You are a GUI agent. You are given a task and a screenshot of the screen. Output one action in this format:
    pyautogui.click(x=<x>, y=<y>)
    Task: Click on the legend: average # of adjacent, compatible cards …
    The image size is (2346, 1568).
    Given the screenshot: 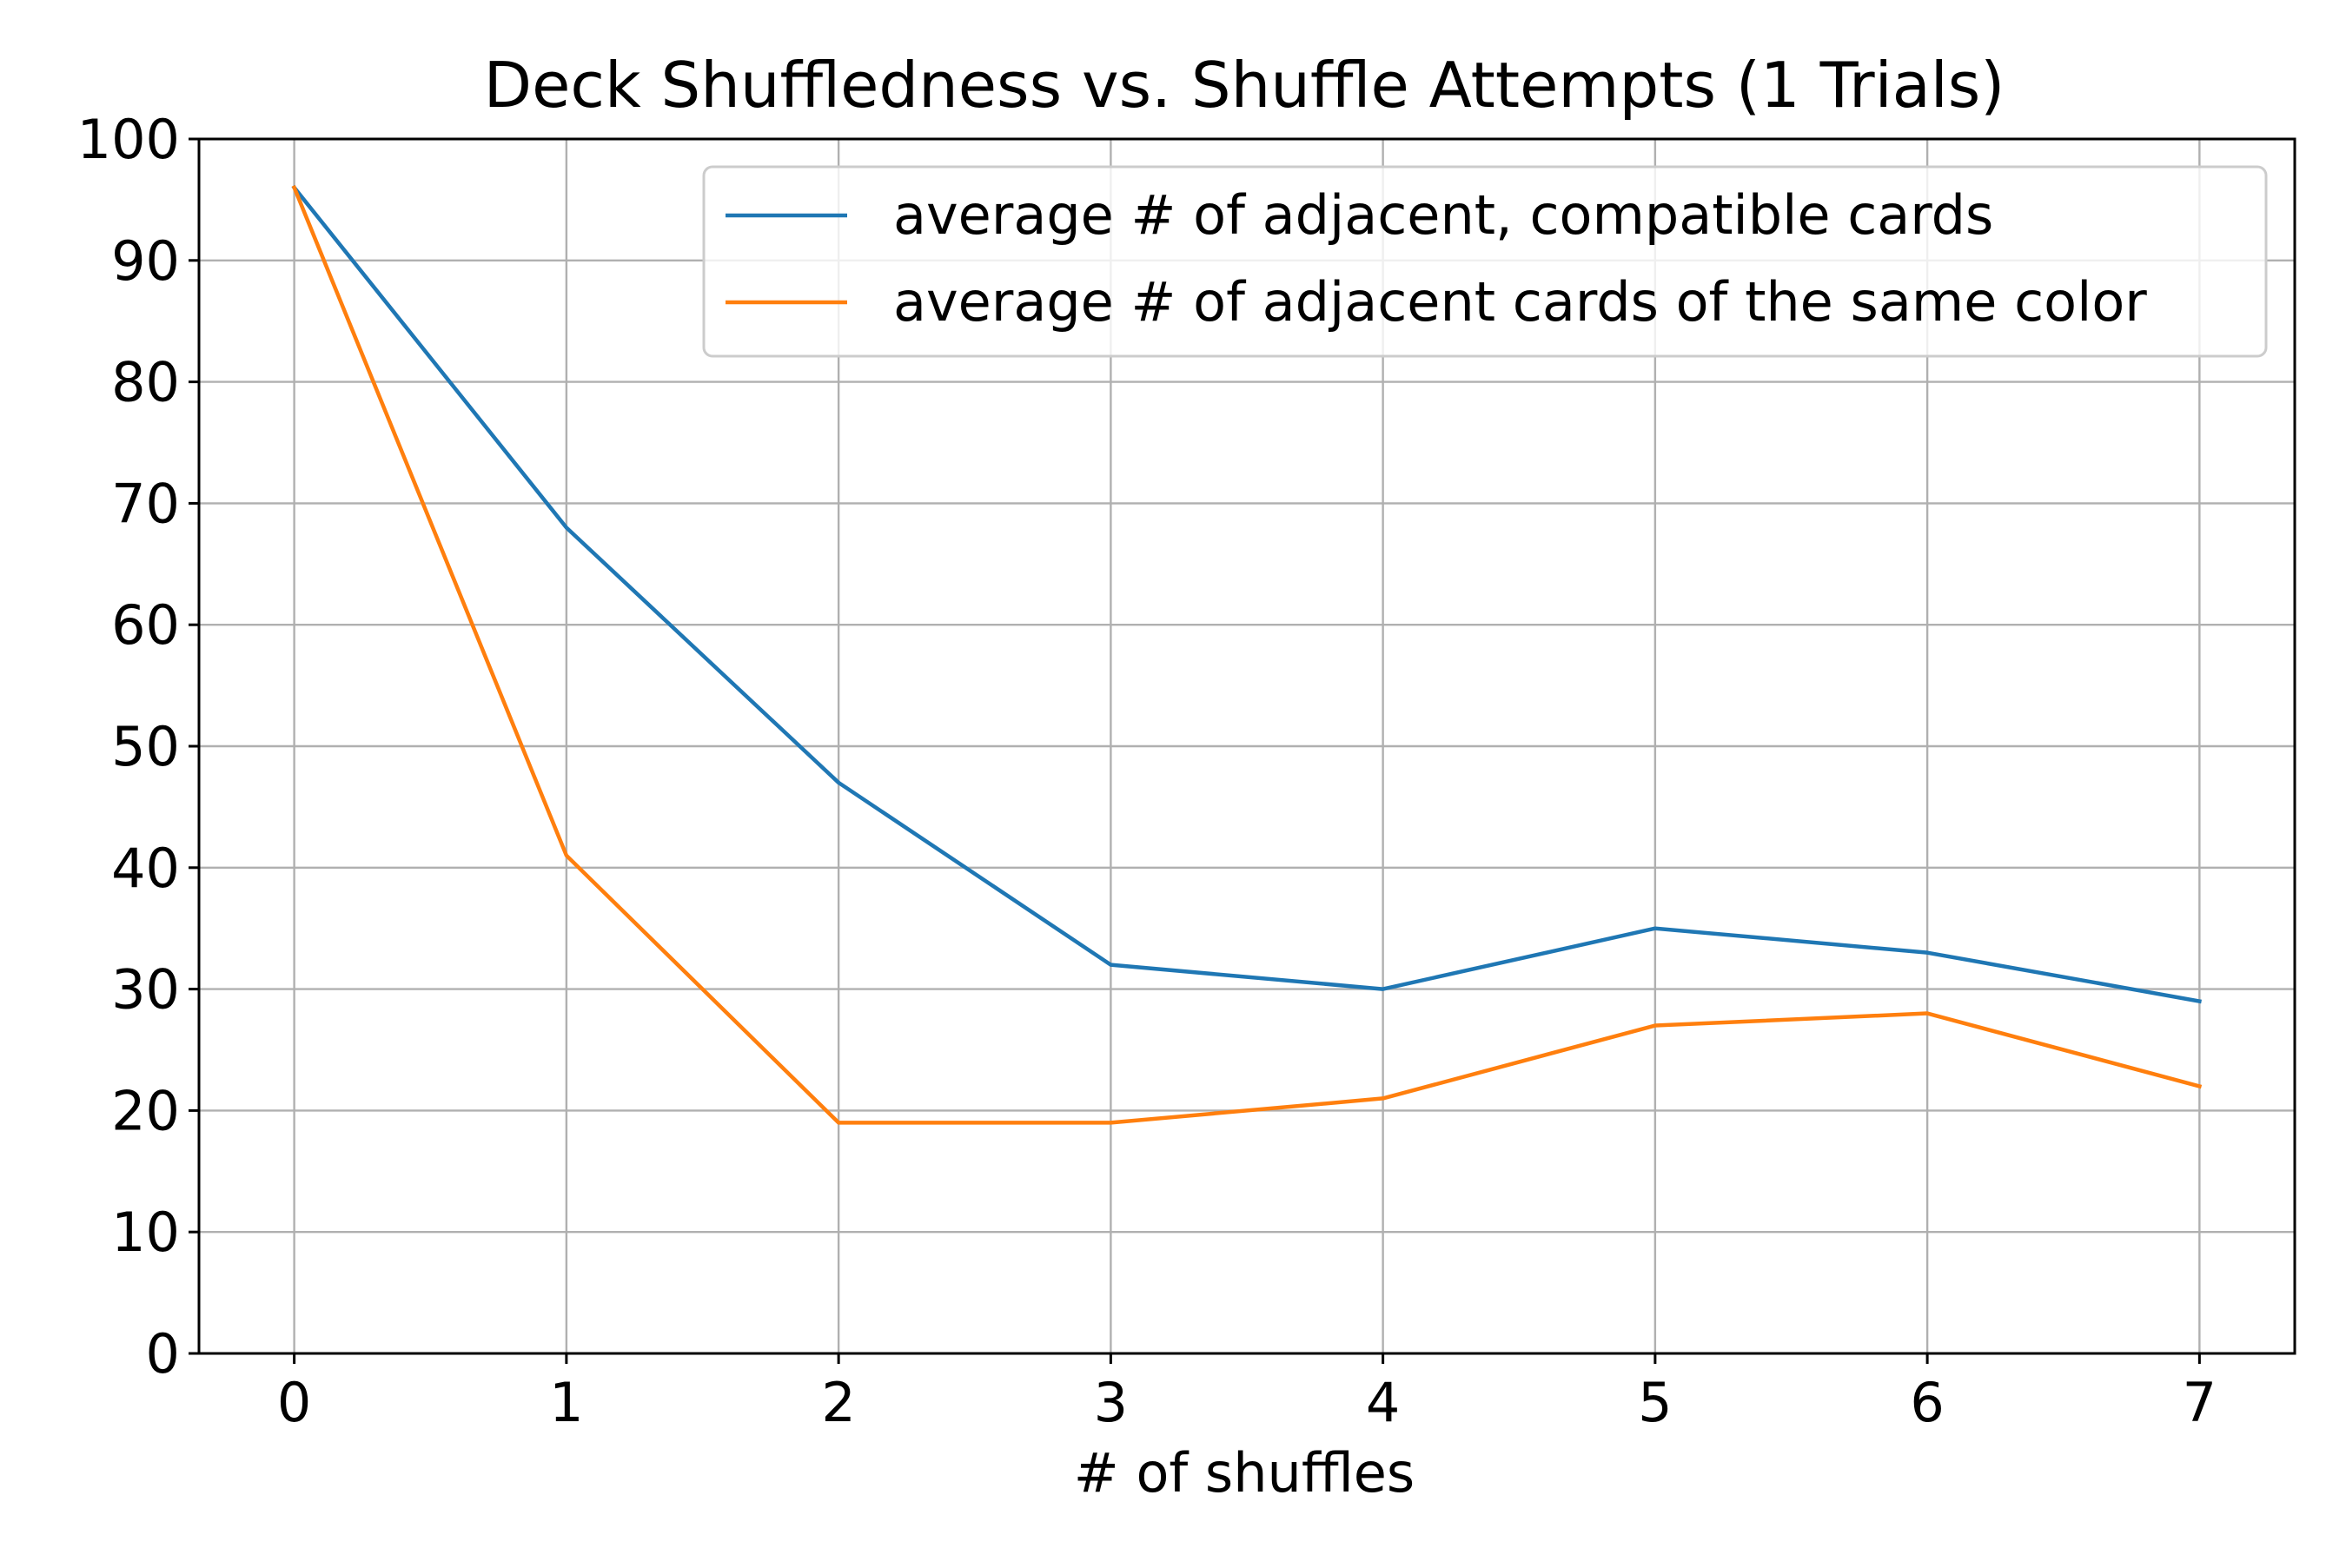 What is the action you would take?
    pyautogui.click(x=1485, y=261)
    